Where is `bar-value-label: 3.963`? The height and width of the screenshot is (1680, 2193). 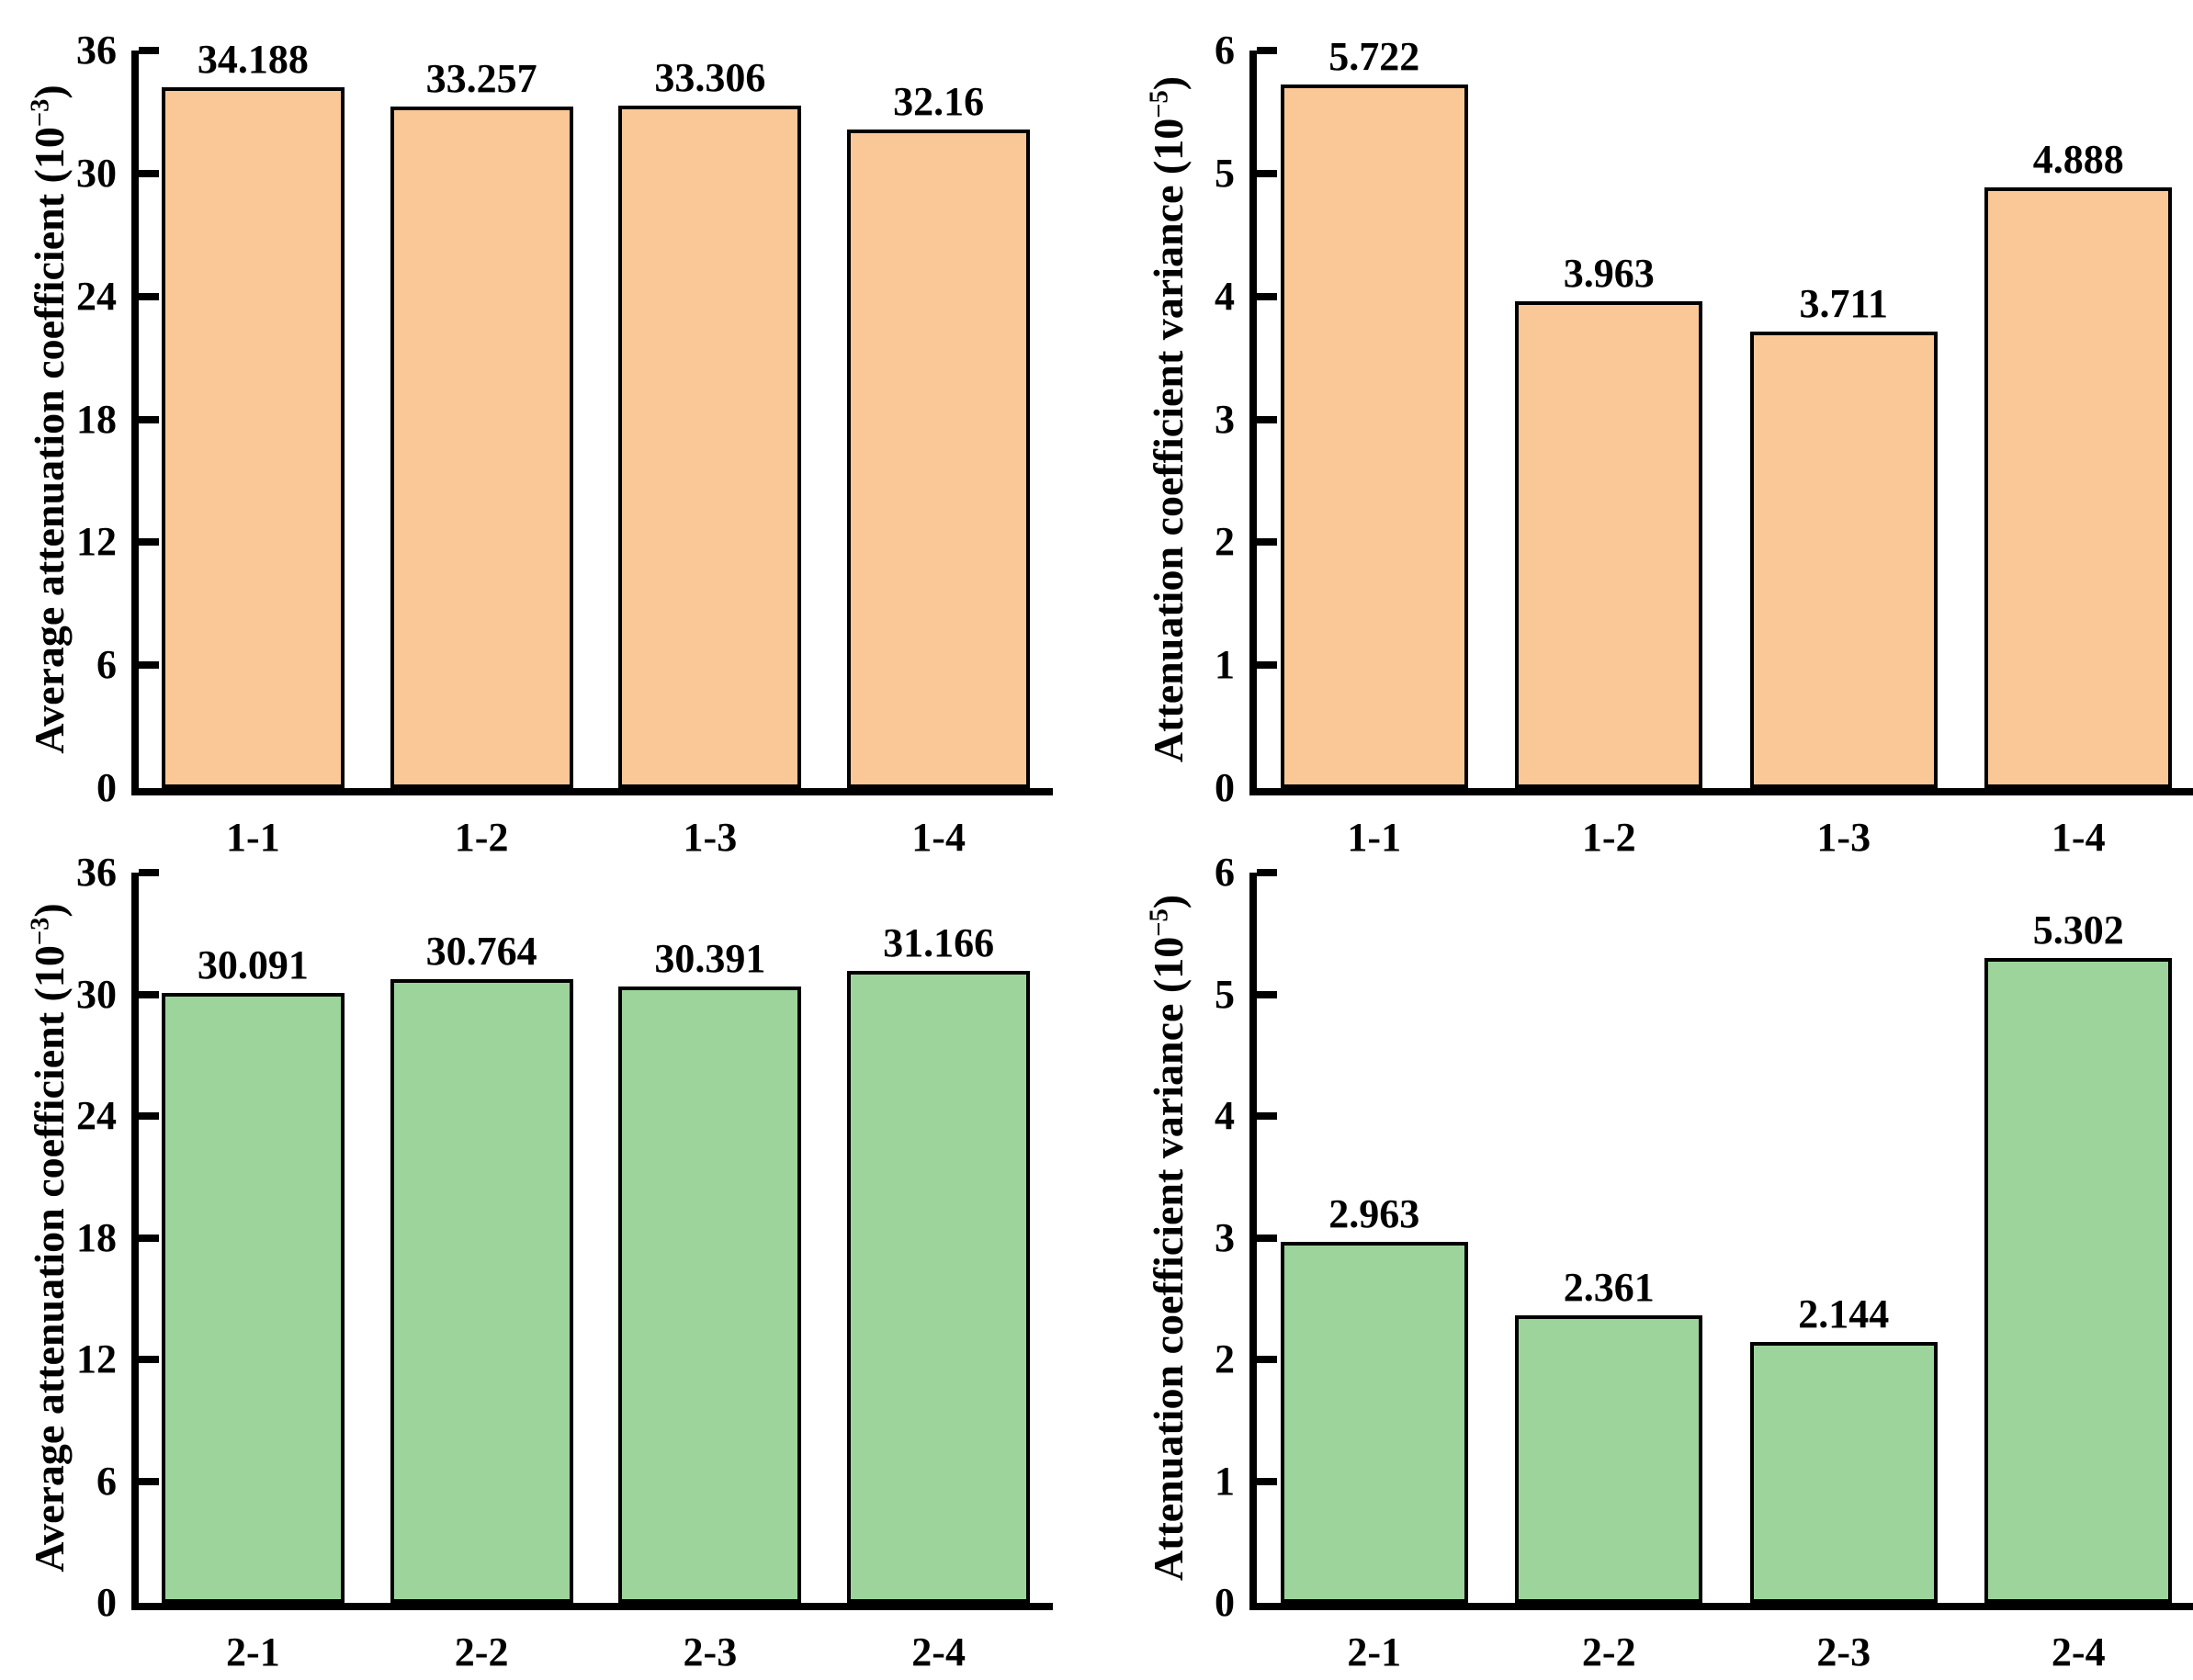 bar-value-label: 3.963 is located at coordinates (1609, 273).